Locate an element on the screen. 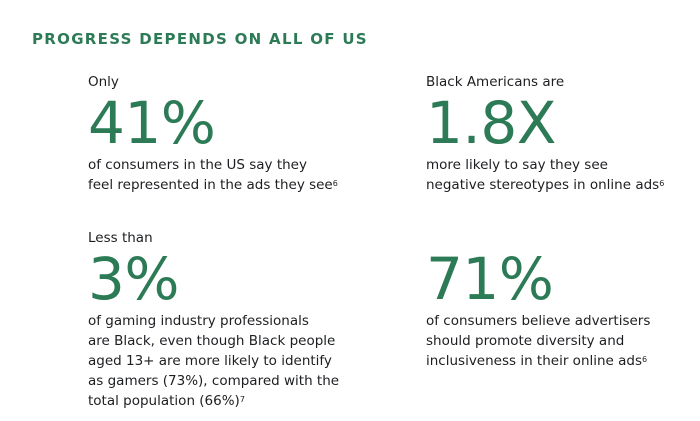  stat-value: 1.8X is located at coordinates (491, 123).